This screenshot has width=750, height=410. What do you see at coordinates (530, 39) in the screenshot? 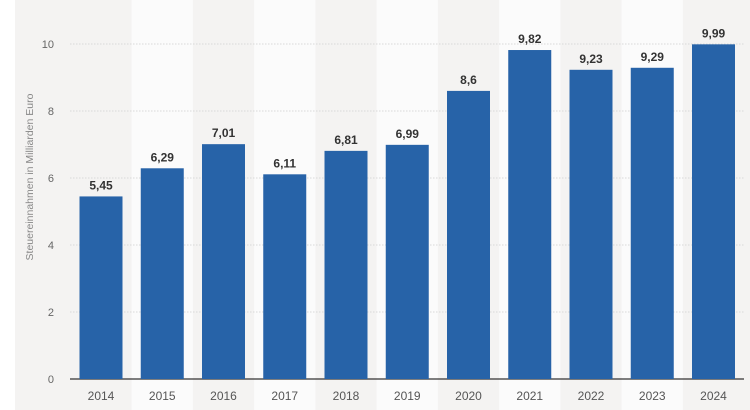
I see `data-label: 9,82` at bounding box center [530, 39].